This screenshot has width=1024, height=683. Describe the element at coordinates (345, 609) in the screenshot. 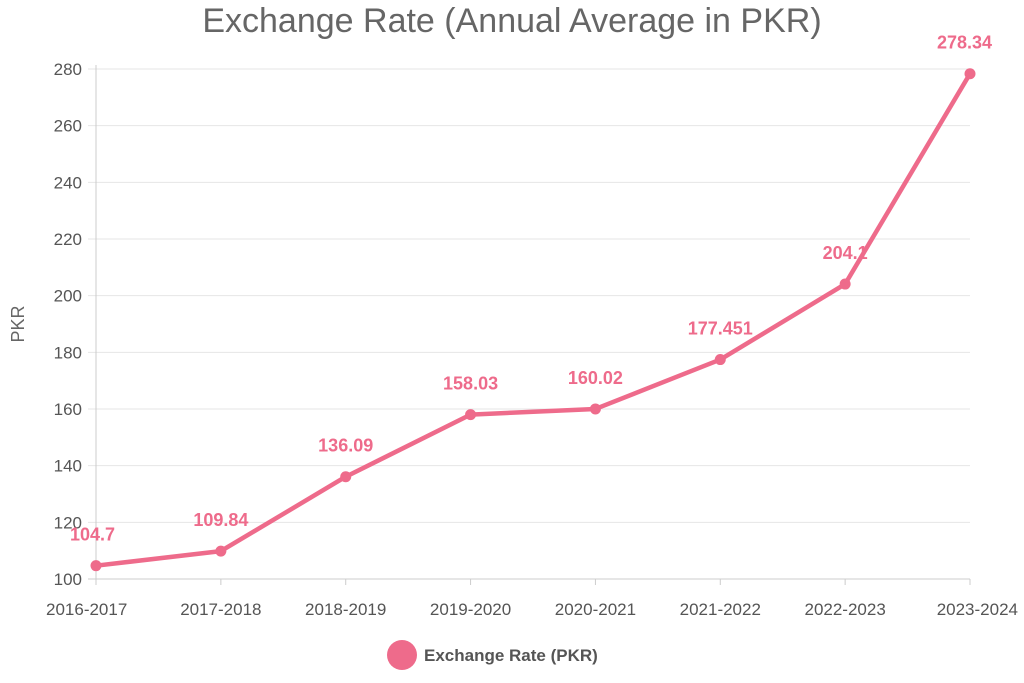

I see `x-tick-label: 2018-2019` at that location.